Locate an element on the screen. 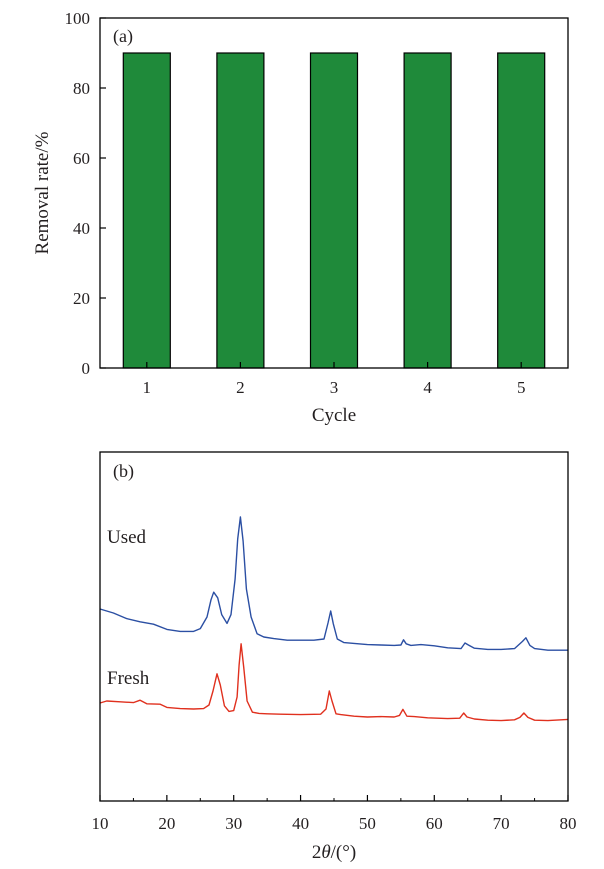 This screenshot has width=604, height=869. x-tick-label: 3 is located at coordinates (334, 387).